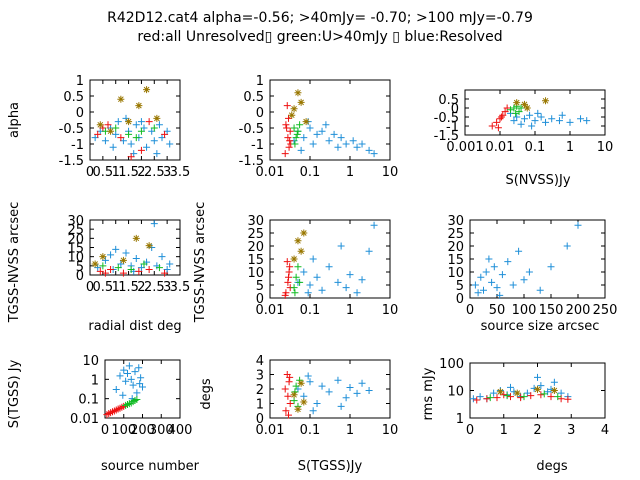 Image resolution: width=640 pixels, height=480 pixels. What do you see at coordinates (75, 221) in the screenshot?
I see `y-tick-label: 30` at bounding box center [75, 221].